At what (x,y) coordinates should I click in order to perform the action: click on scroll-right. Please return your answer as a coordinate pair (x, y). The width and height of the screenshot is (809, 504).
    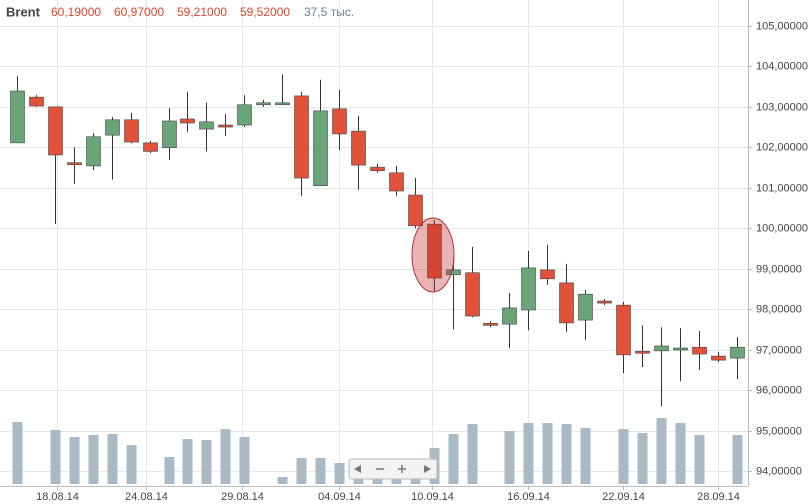
    Looking at the image, I should click on (427, 469).